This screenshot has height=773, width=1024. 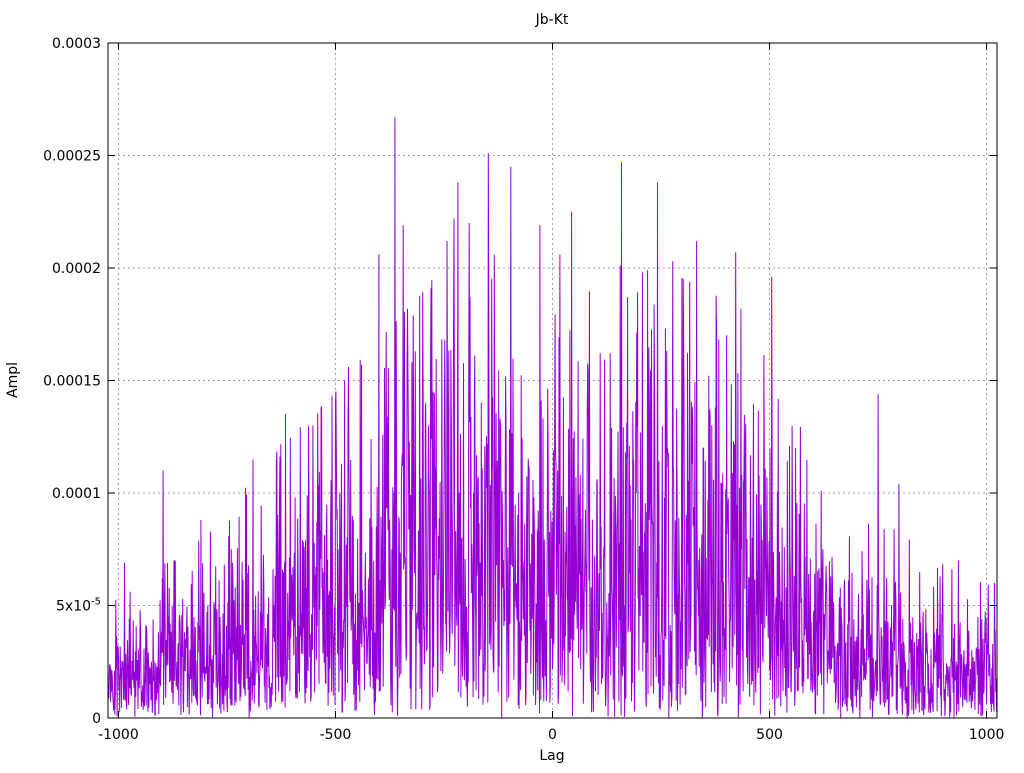 I want to click on x-tick-label: 0, so click(x=552, y=735).